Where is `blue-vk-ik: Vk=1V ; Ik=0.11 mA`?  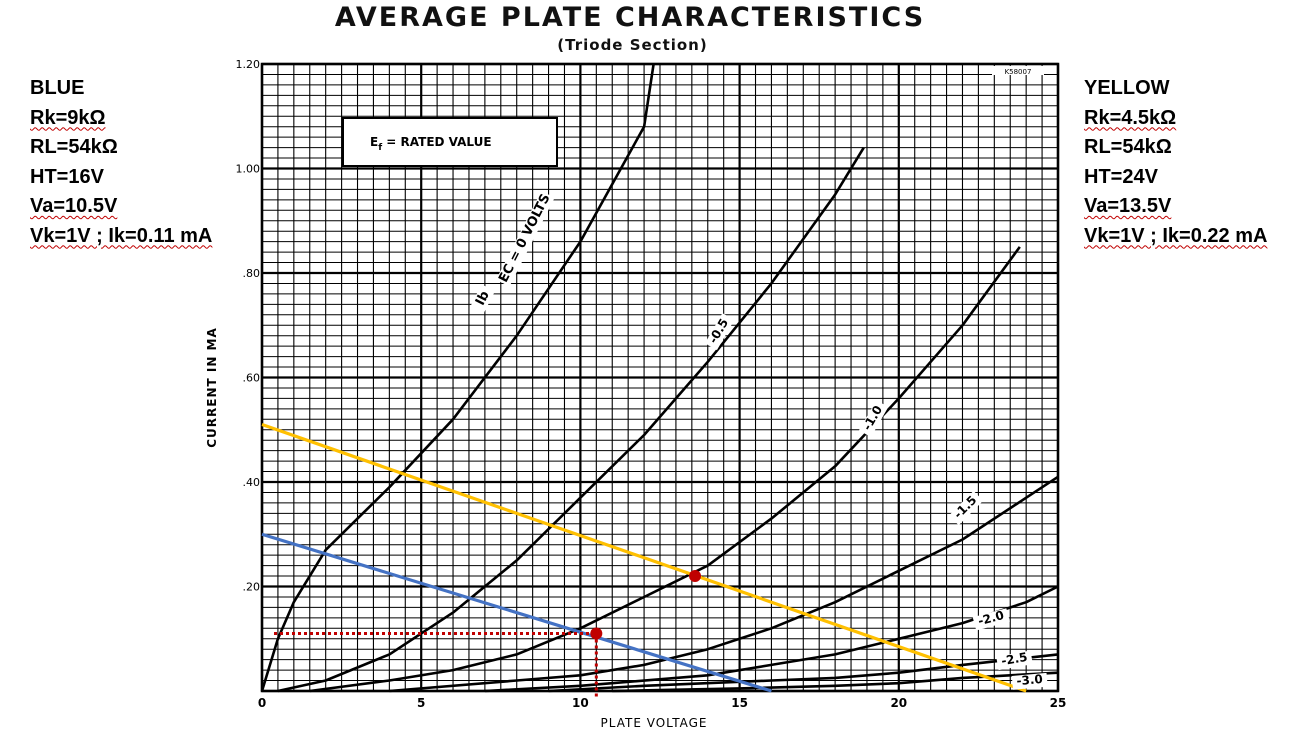
blue-vk-ik: Vk=1V ; Ik=0.11 mA is located at coordinates (121, 235).